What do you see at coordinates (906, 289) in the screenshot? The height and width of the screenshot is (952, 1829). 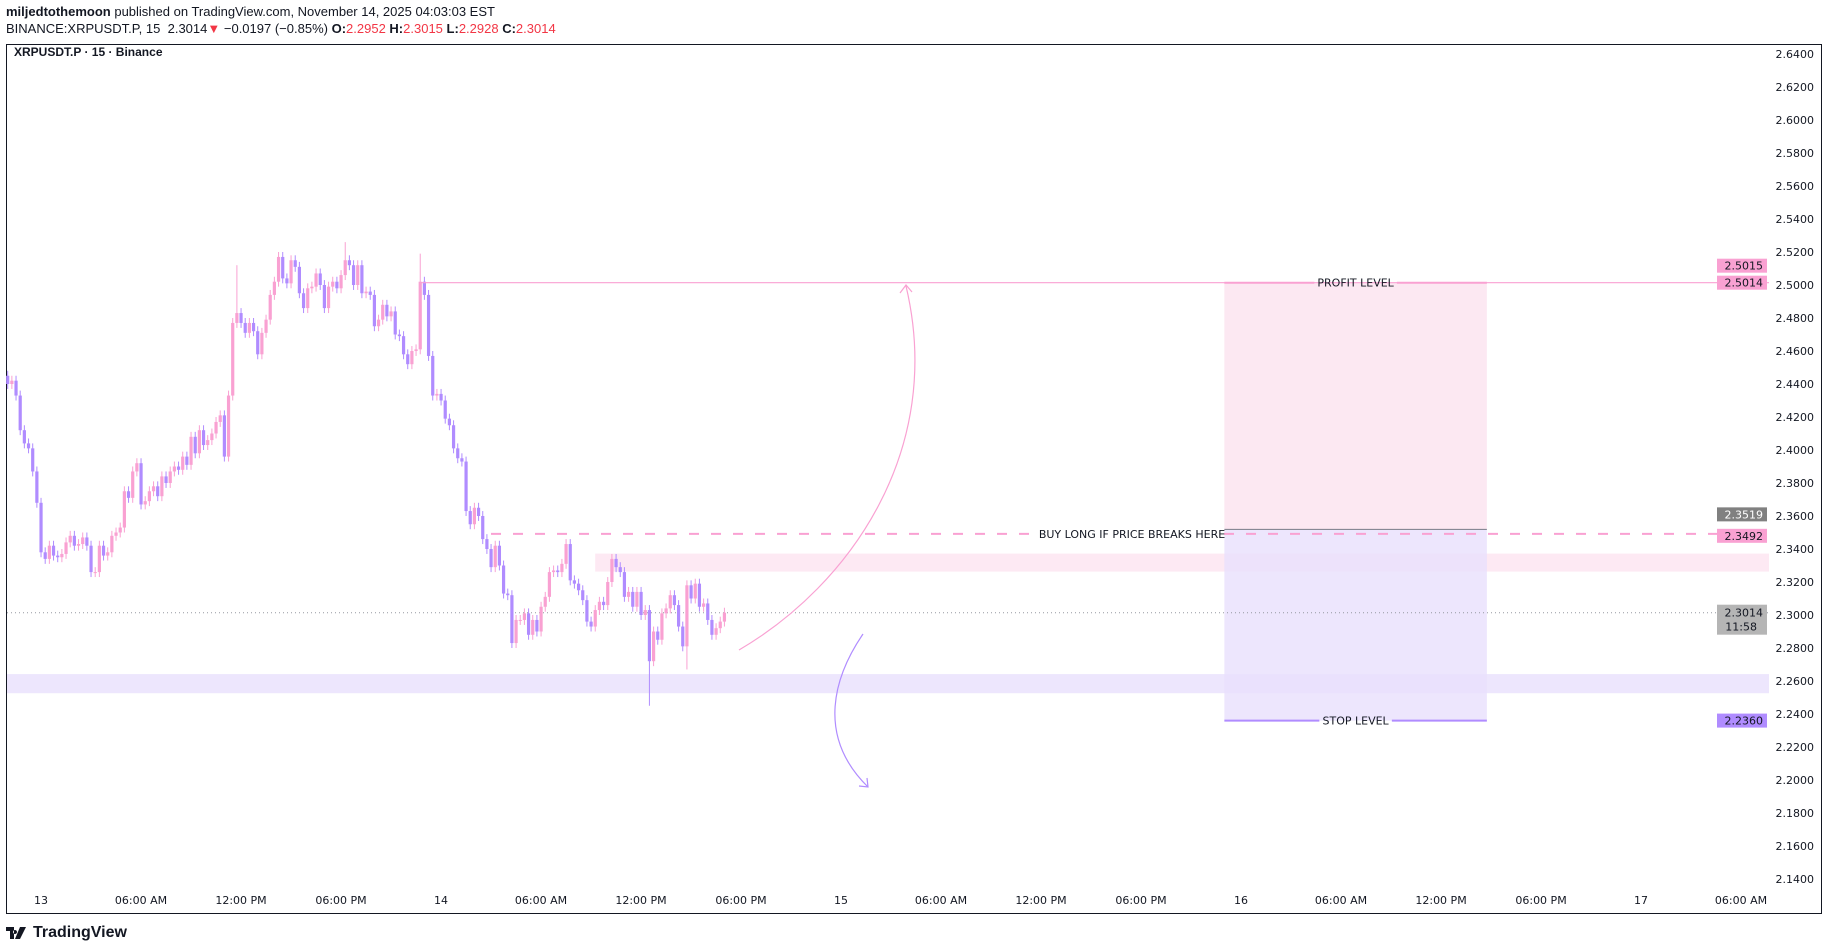 I see `up-arrow-head-icon` at bounding box center [906, 289].